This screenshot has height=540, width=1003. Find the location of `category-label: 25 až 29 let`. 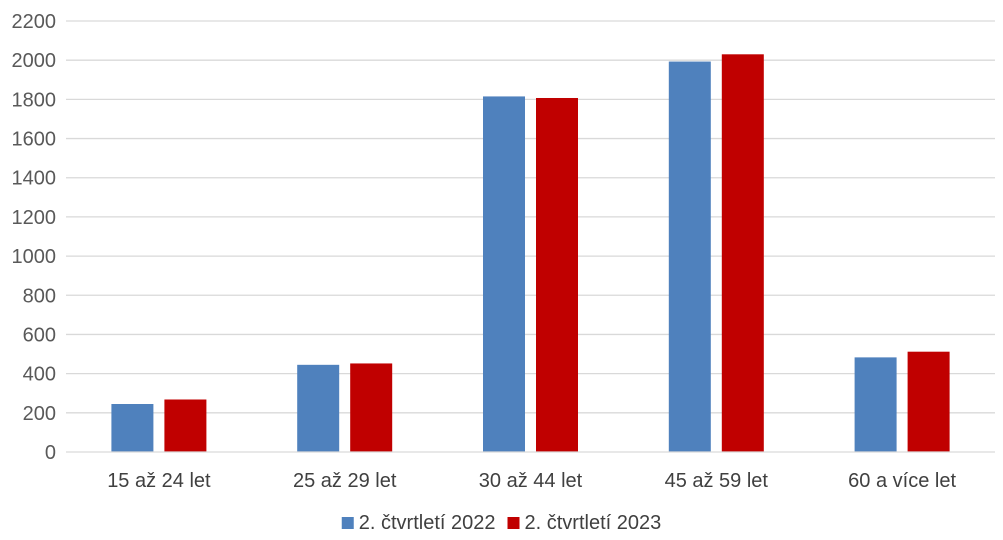

category-label: 25 až 29 let is located at coordinates (345, 481).